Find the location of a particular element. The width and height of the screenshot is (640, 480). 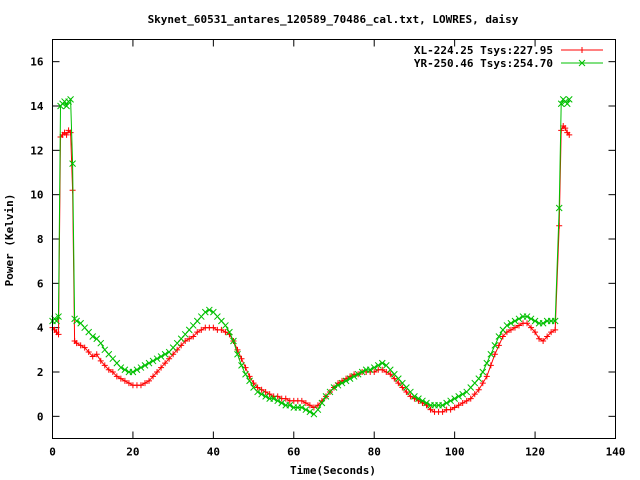

y-tick-label: 12 is located at coordinates (36, 150).